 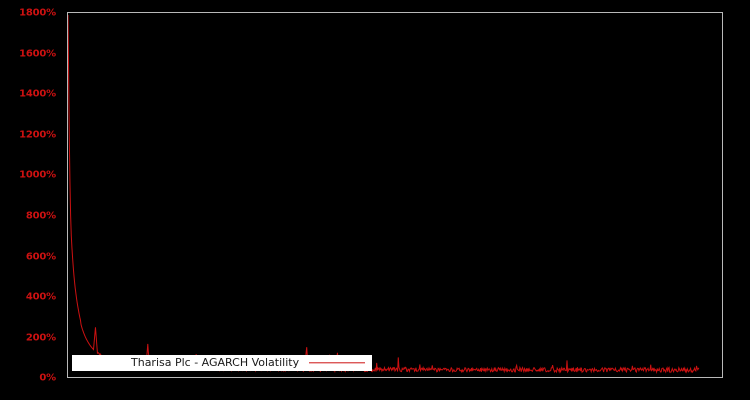 I want to click on legend: Tharisa Plc - AGARCH Volatility, so click(x=222, y=363).